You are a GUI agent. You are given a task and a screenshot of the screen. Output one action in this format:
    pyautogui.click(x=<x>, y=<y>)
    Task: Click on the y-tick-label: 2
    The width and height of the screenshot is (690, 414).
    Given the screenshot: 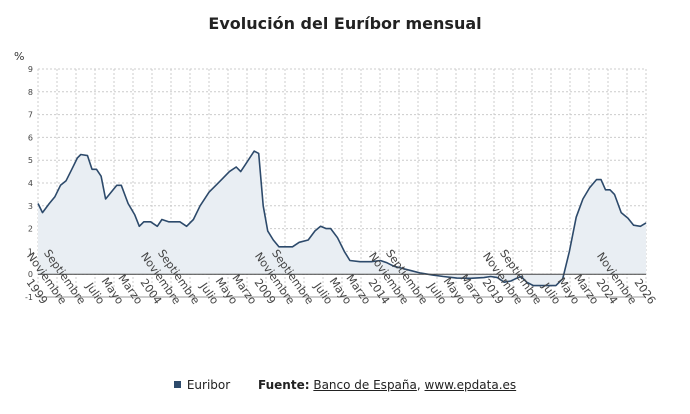 What is the action you would take?
    pyautogui.click(x=30, y=229)
    